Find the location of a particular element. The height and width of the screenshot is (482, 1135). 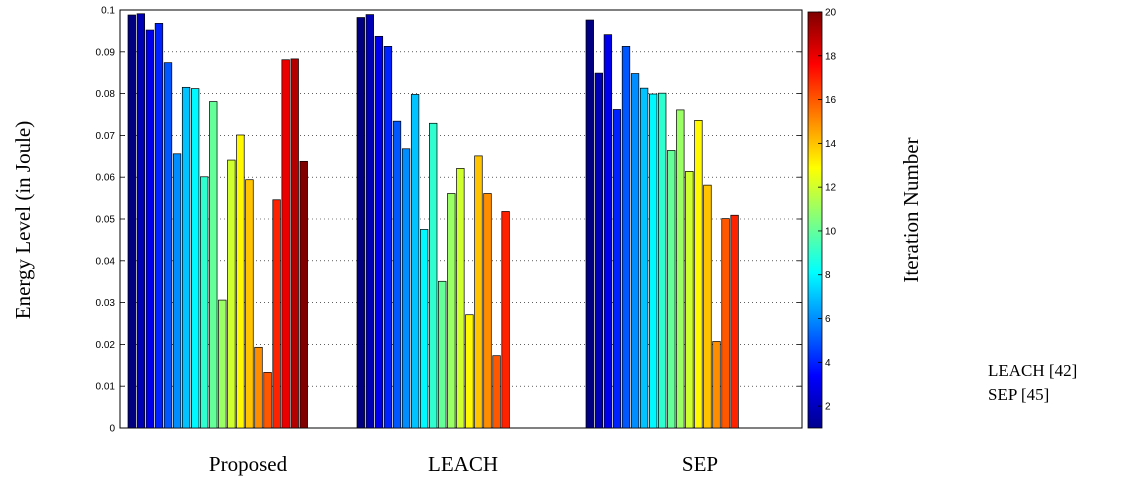

colorbar is located at coordinates (815, 220).